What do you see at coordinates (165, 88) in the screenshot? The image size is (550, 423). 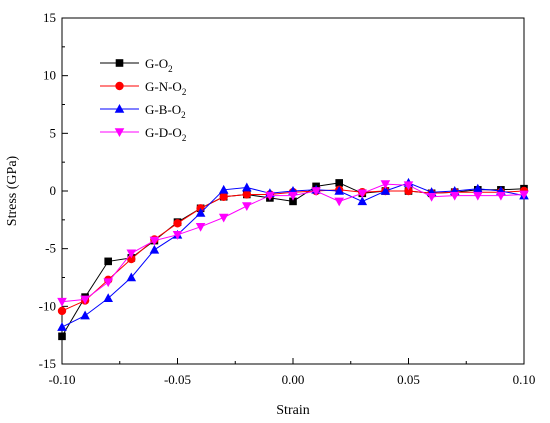 I see `legend-label: G-N-O2` at bounding box center [165, 88].